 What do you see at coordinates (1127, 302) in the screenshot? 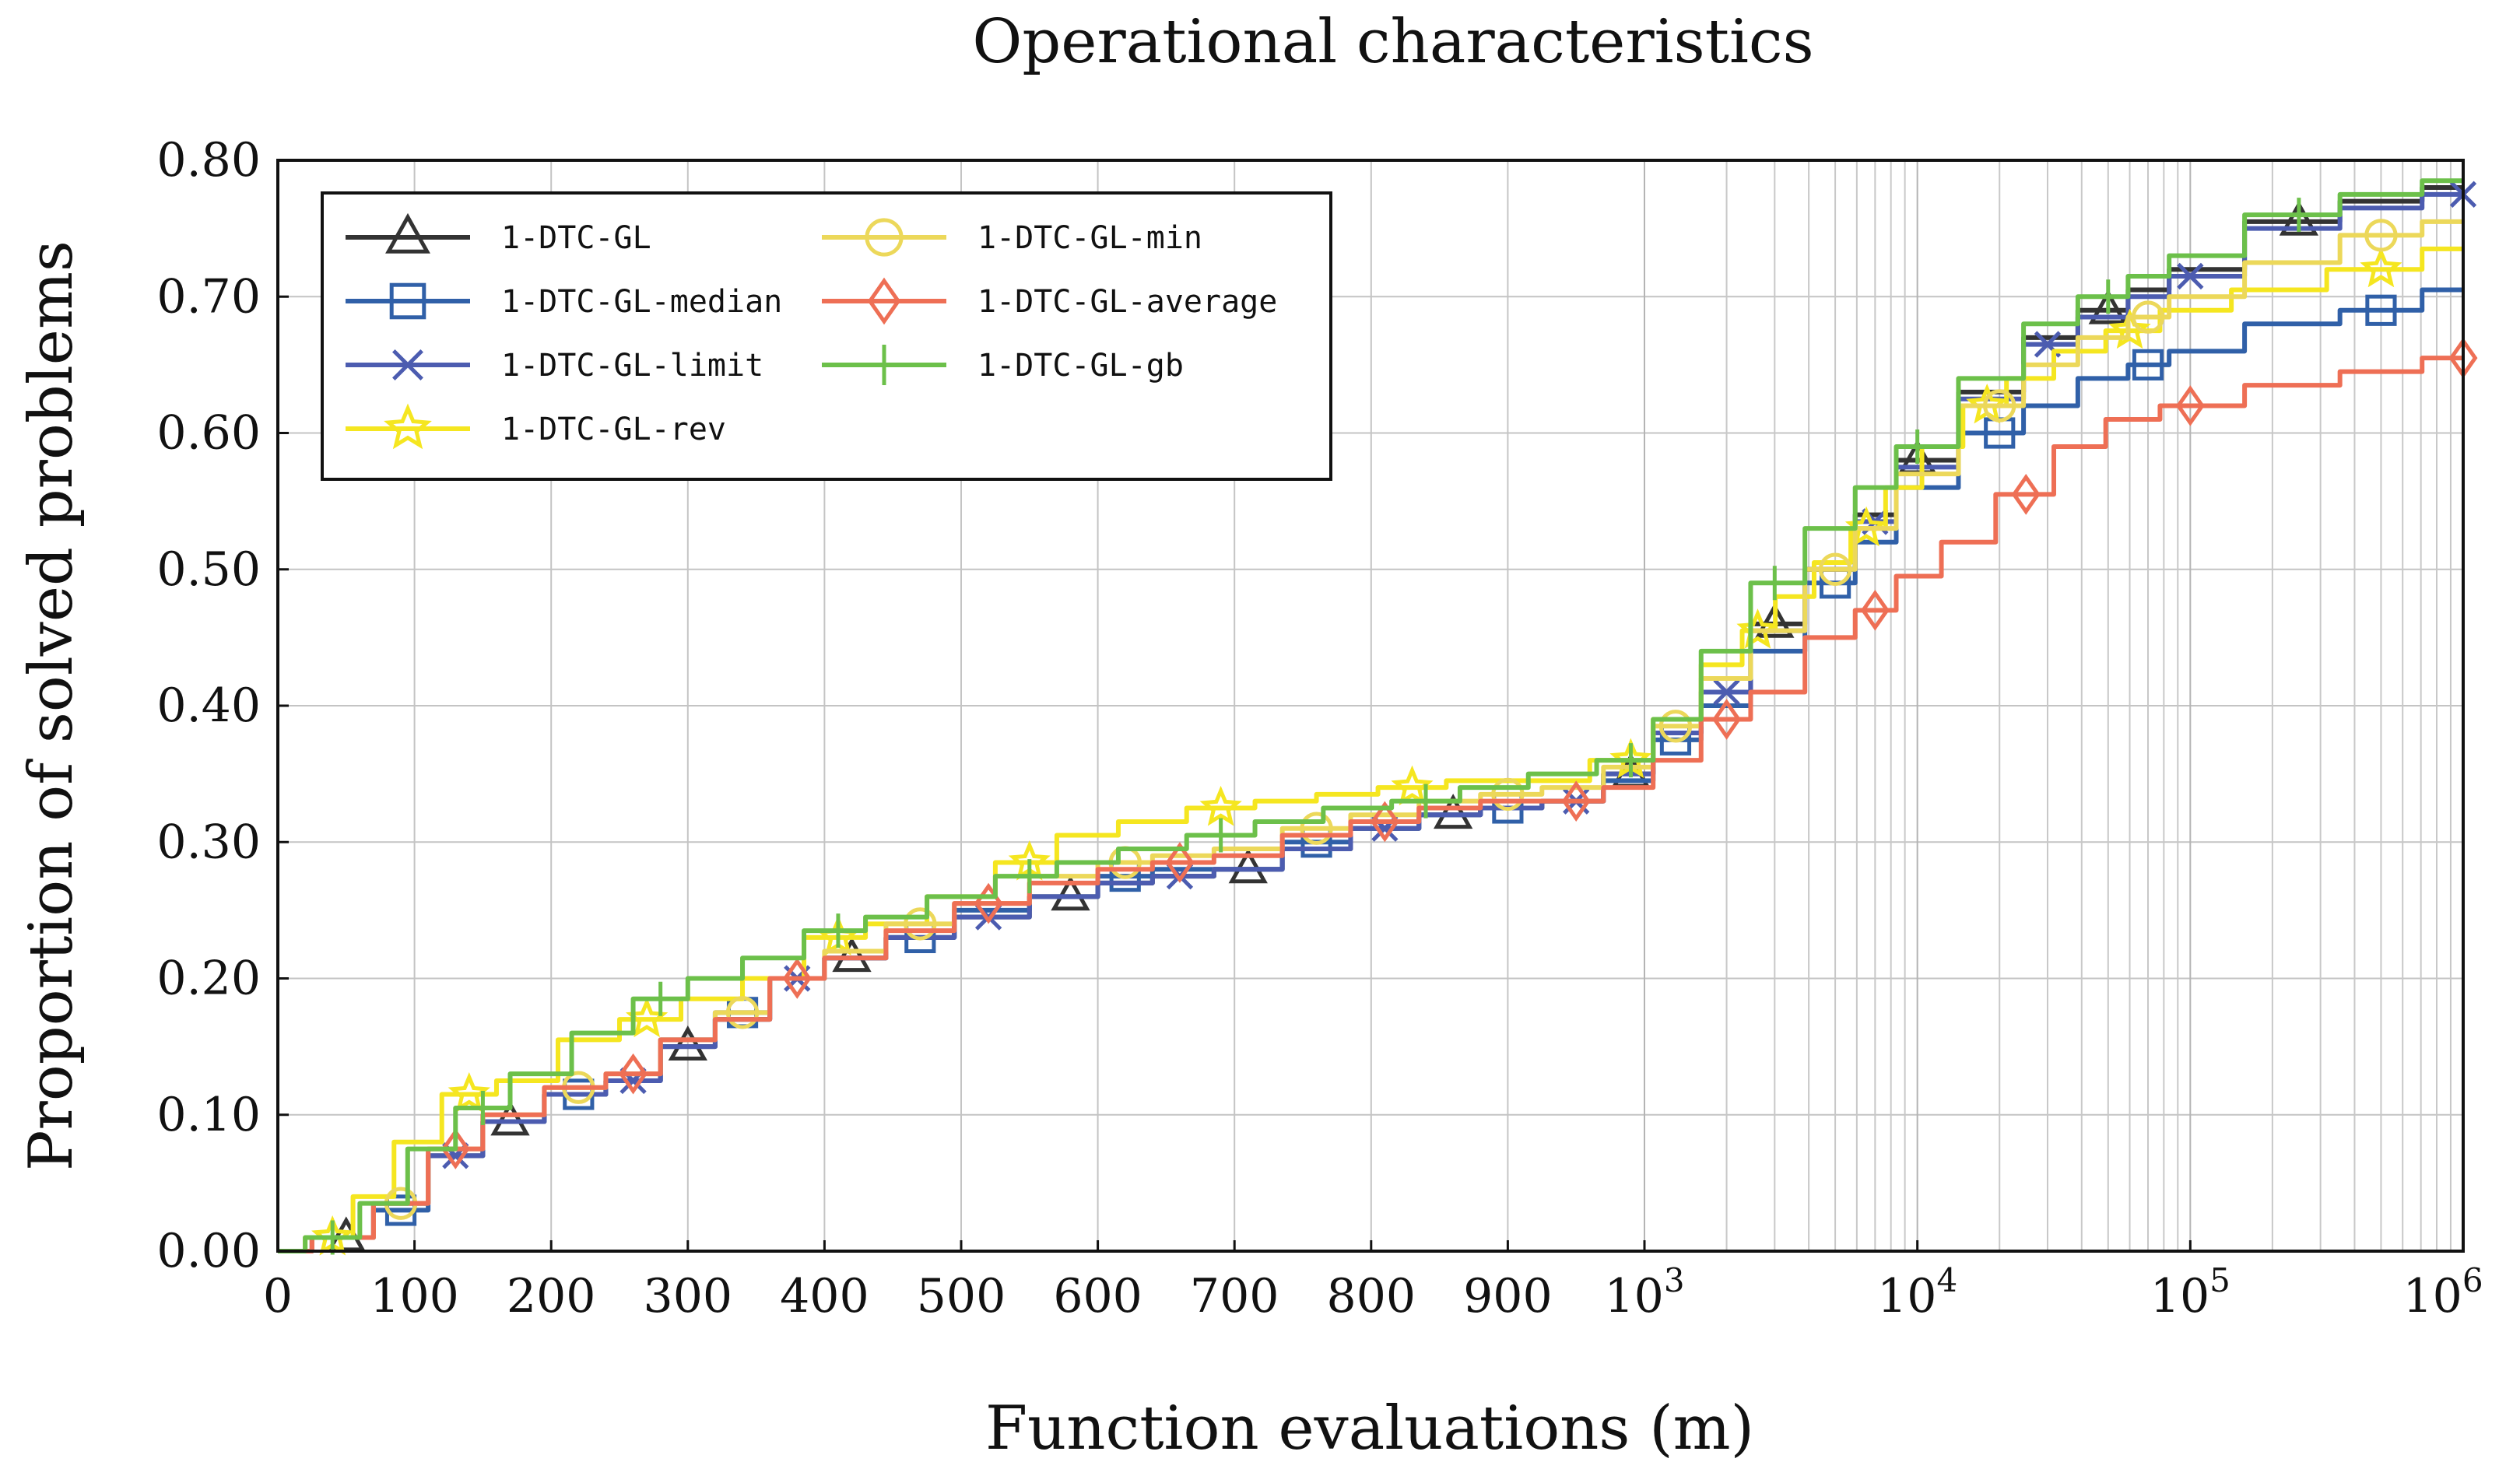
I see `legend-label: 1-DTC-GL-average` at bounding box center [1127, 302].